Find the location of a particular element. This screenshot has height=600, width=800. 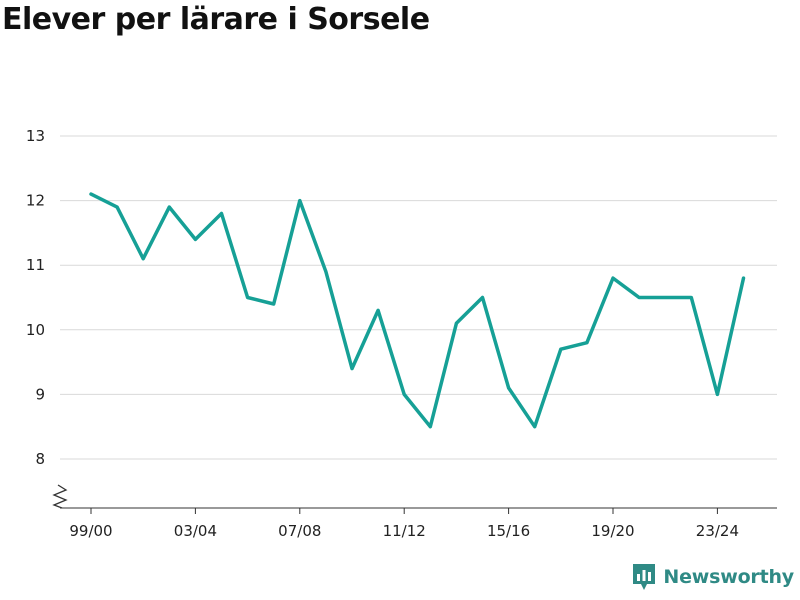

newsworthy-logo: Newsworthy is located at coordinates (712, 577).